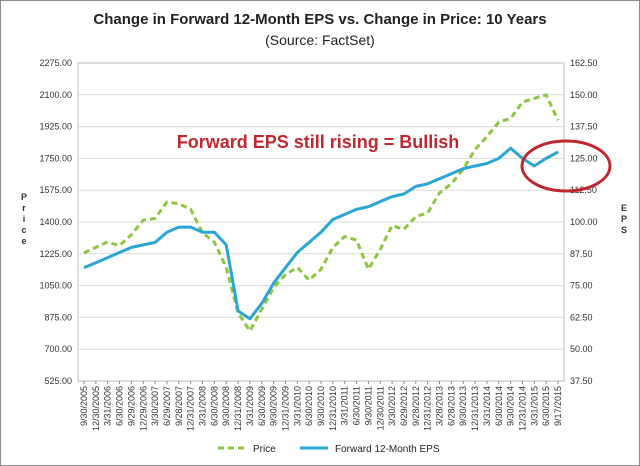 The width and height of the screenshot is (640, 466). Describe the element at coordinates (534, 406) in the screenshot. I see `x-tick-label: 3/31/2015` at that location.